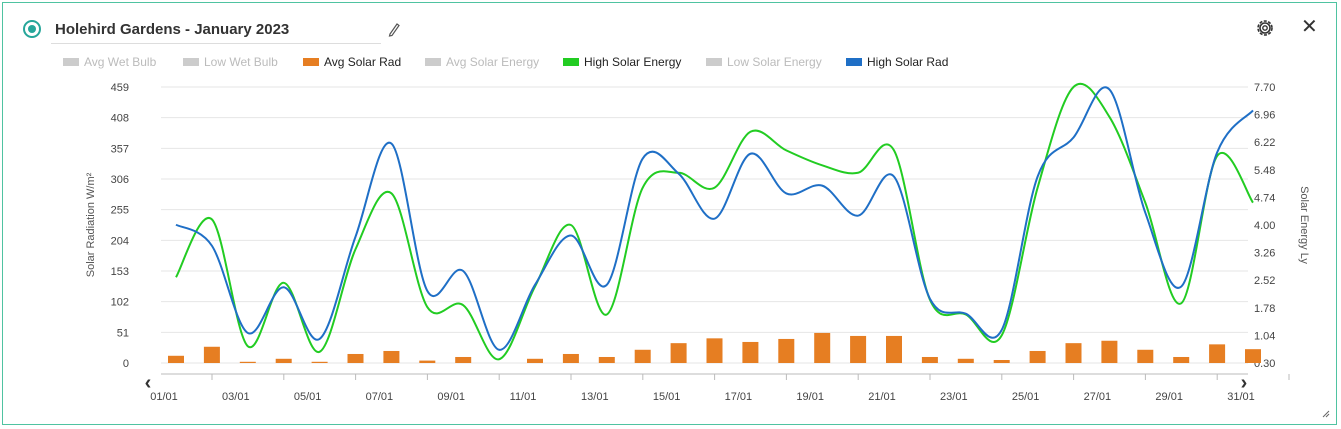 This screenshot has width=1341, height=429. What do you see at coordinates (380, 397) in the screenshot?
I see `x-tick-label: 07/01` at bounding box center [380, 397].